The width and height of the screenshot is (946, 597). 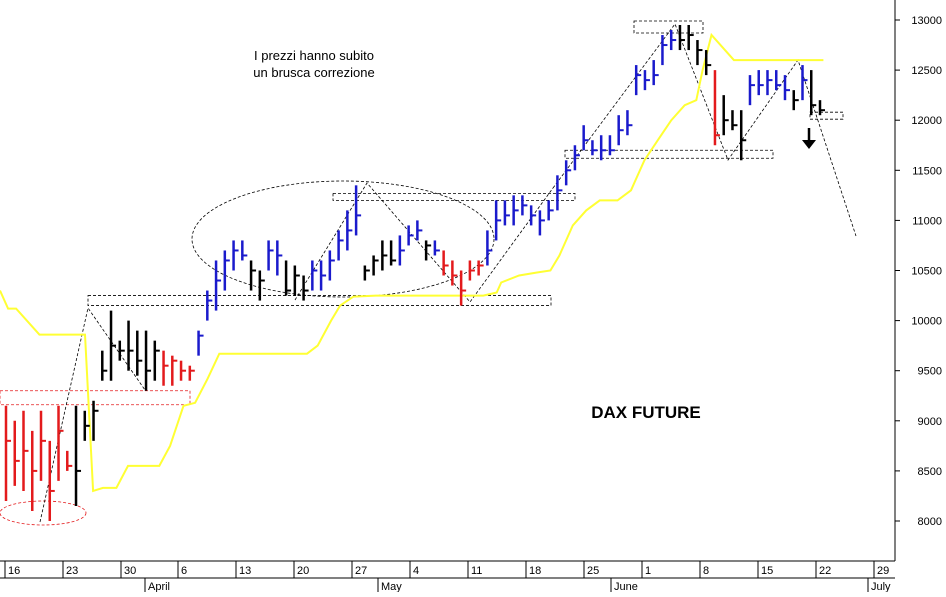 I want to click on x-tick-label: 25, so click(x=593, y=571).